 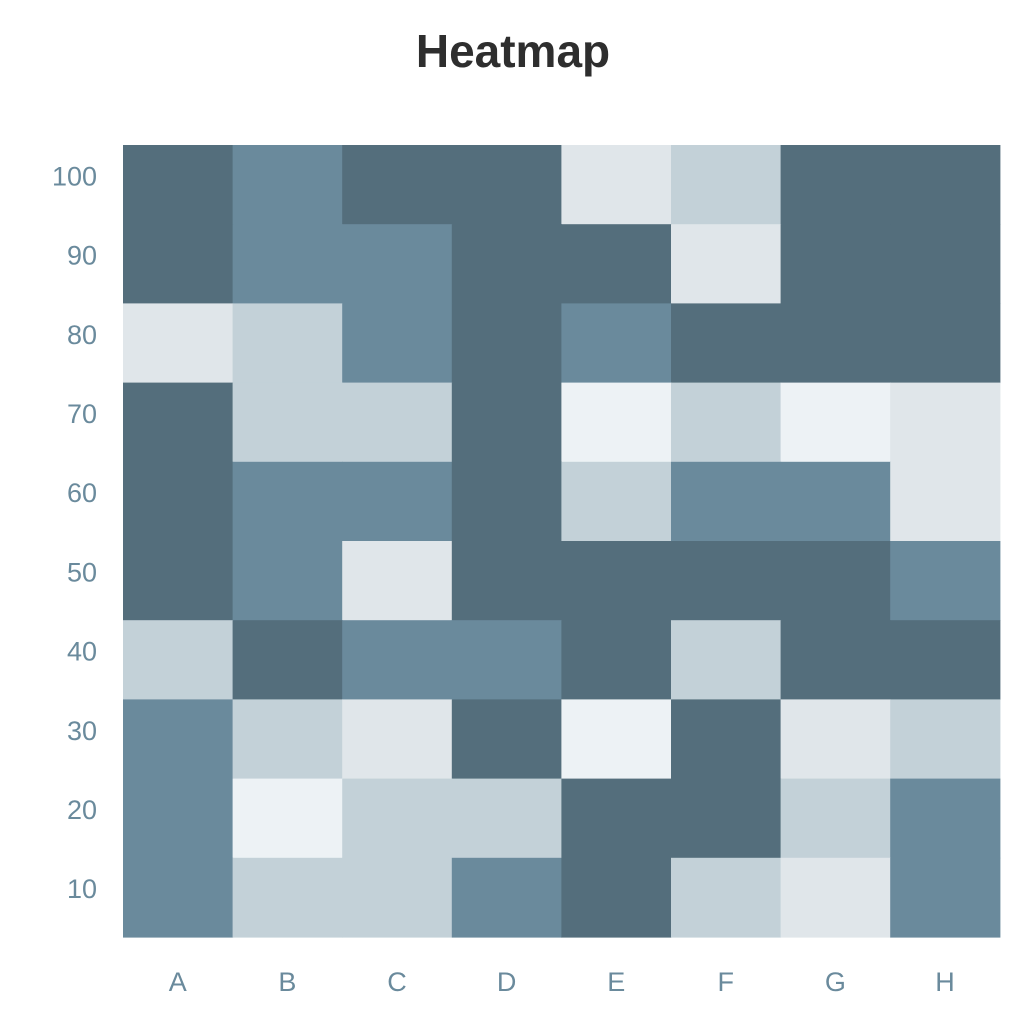 I want to click on y-tick-label: 10, so click(x=82, y=889).